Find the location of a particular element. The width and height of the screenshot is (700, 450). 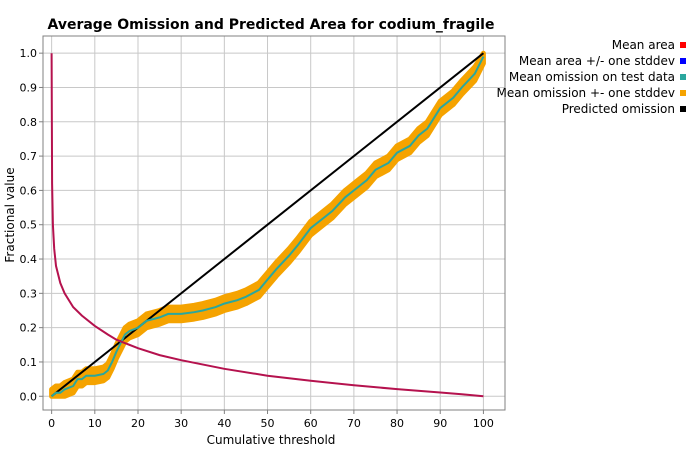

legend-label: Mean omission on test data is located at coordinates (592, 77).